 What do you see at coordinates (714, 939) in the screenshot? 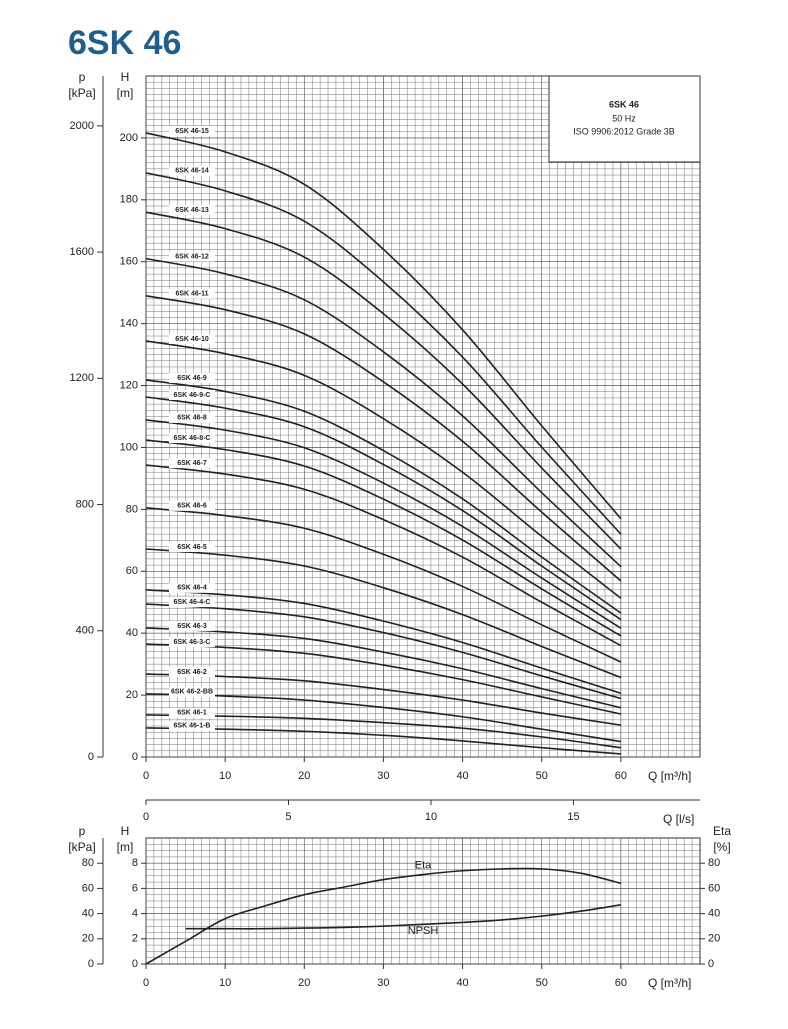
I see `y2-tick-label: 20` at bounding box center [714, 939].